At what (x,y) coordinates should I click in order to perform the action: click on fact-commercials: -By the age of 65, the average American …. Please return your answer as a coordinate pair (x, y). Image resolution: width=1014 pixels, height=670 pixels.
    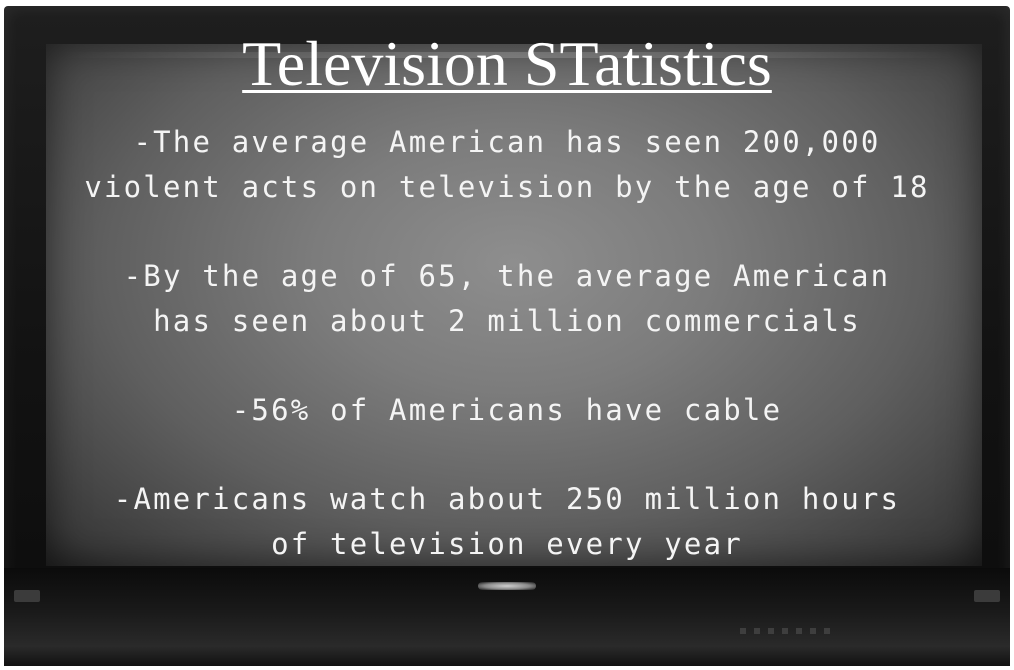
    Looking at the image, I should click on (507, 298).